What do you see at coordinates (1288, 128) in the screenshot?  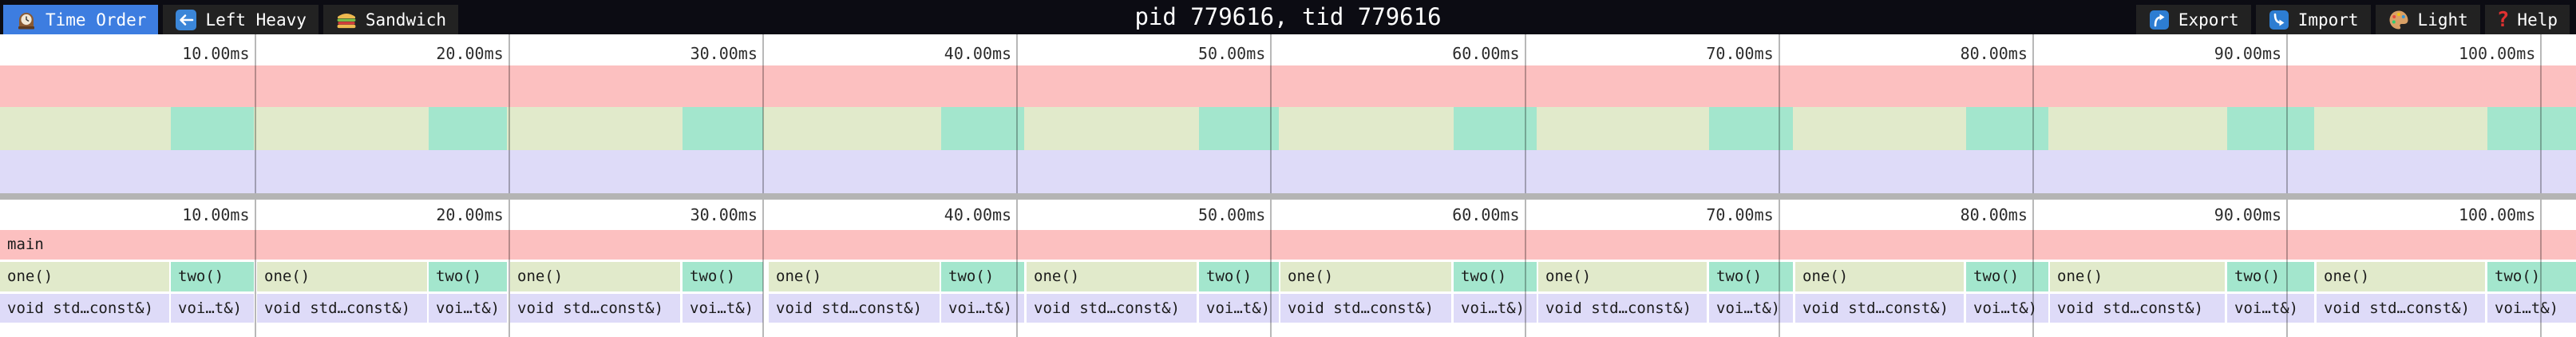 I see `minimap-band-depth1` at bounding box center [1288, 128].